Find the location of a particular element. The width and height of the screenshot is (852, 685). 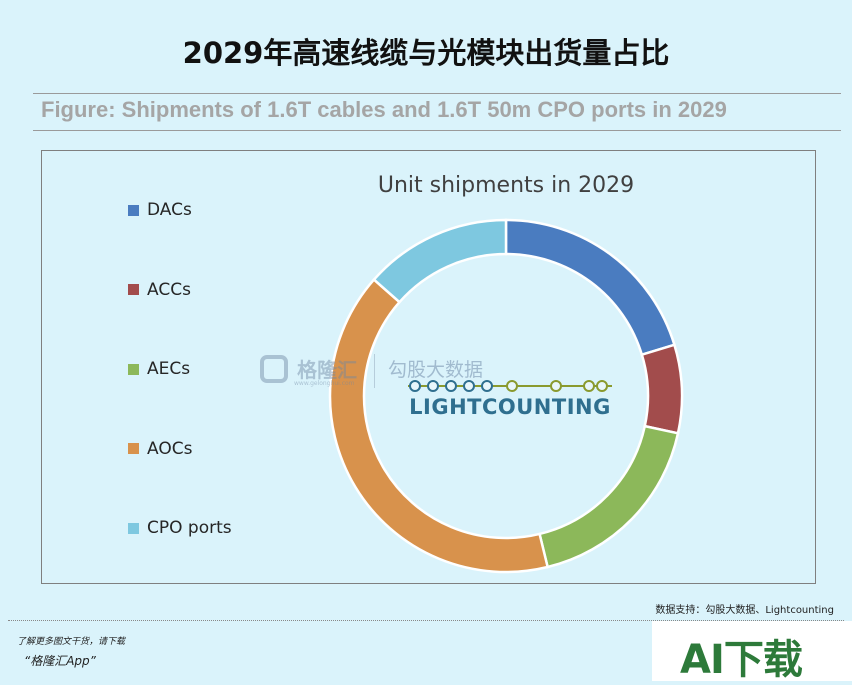

watermark-divider is located at coordinates (374, 371).